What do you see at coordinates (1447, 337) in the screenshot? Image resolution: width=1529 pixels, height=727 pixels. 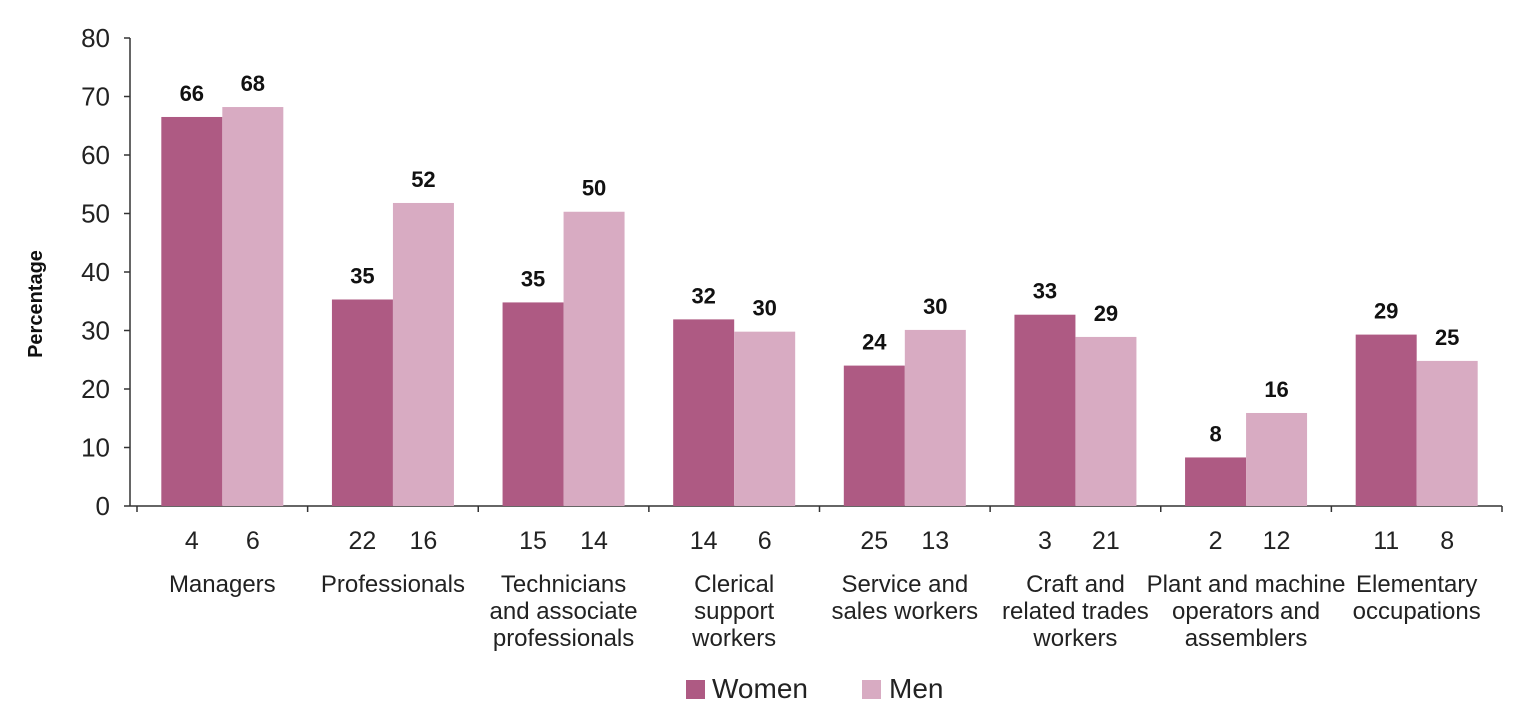 I see `value-label-men: 25` at bounding box center [1447, 337].